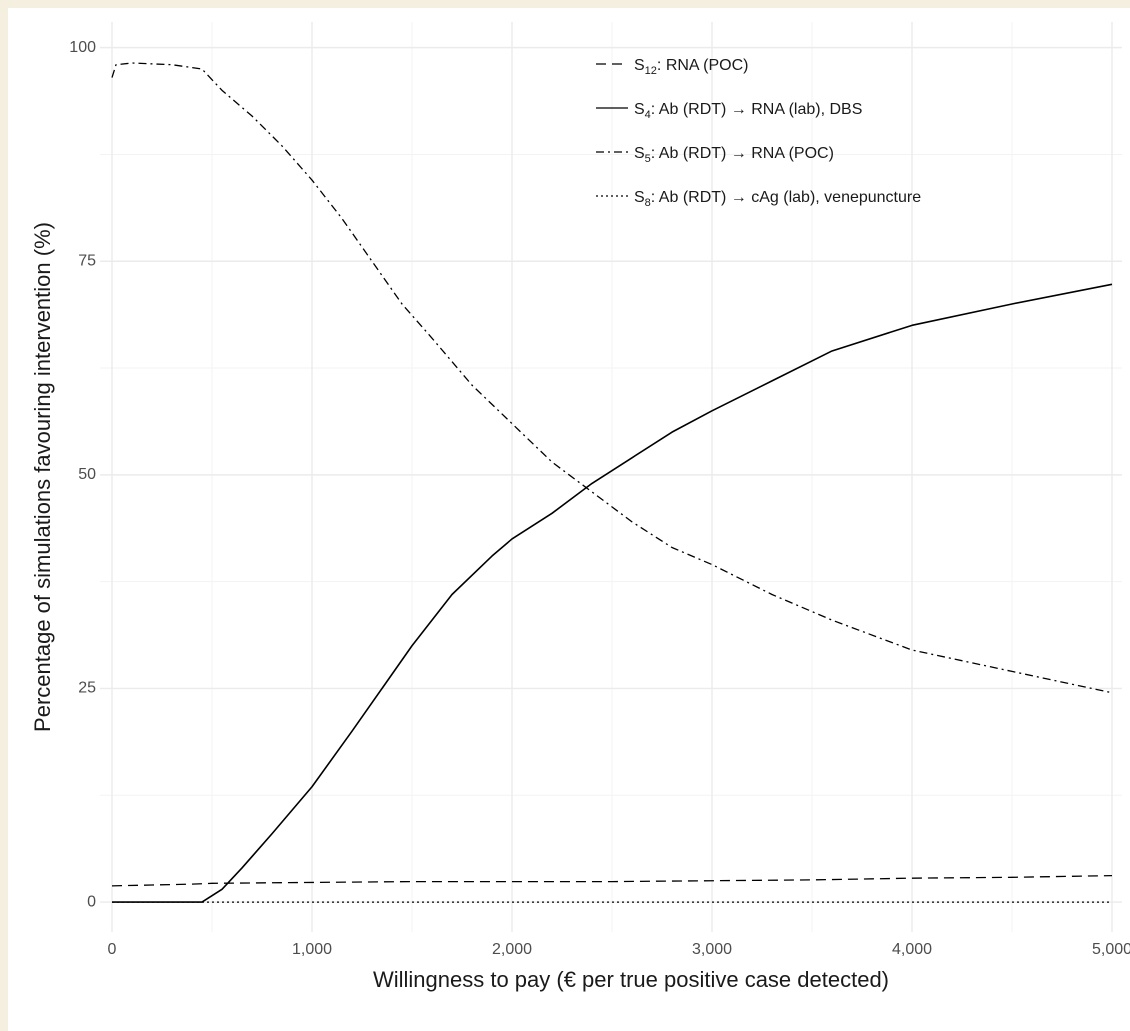 This screenshot has height=1031, width=1130. I want to click on legend-label-1: S4: Ab (RDT) → RNA (lab), DBS, so click(748, 111).